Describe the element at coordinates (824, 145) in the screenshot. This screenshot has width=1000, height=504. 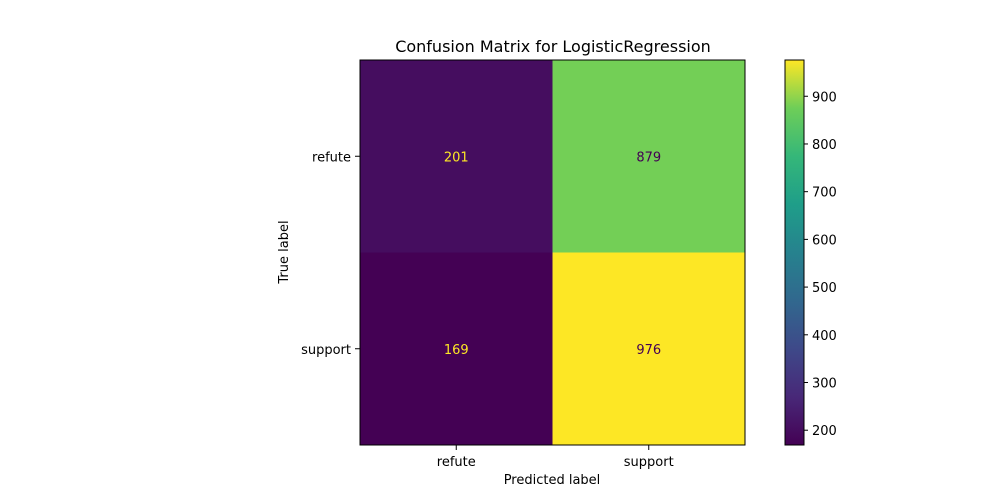
I see `colorbar-tick-label: 800` at that location.